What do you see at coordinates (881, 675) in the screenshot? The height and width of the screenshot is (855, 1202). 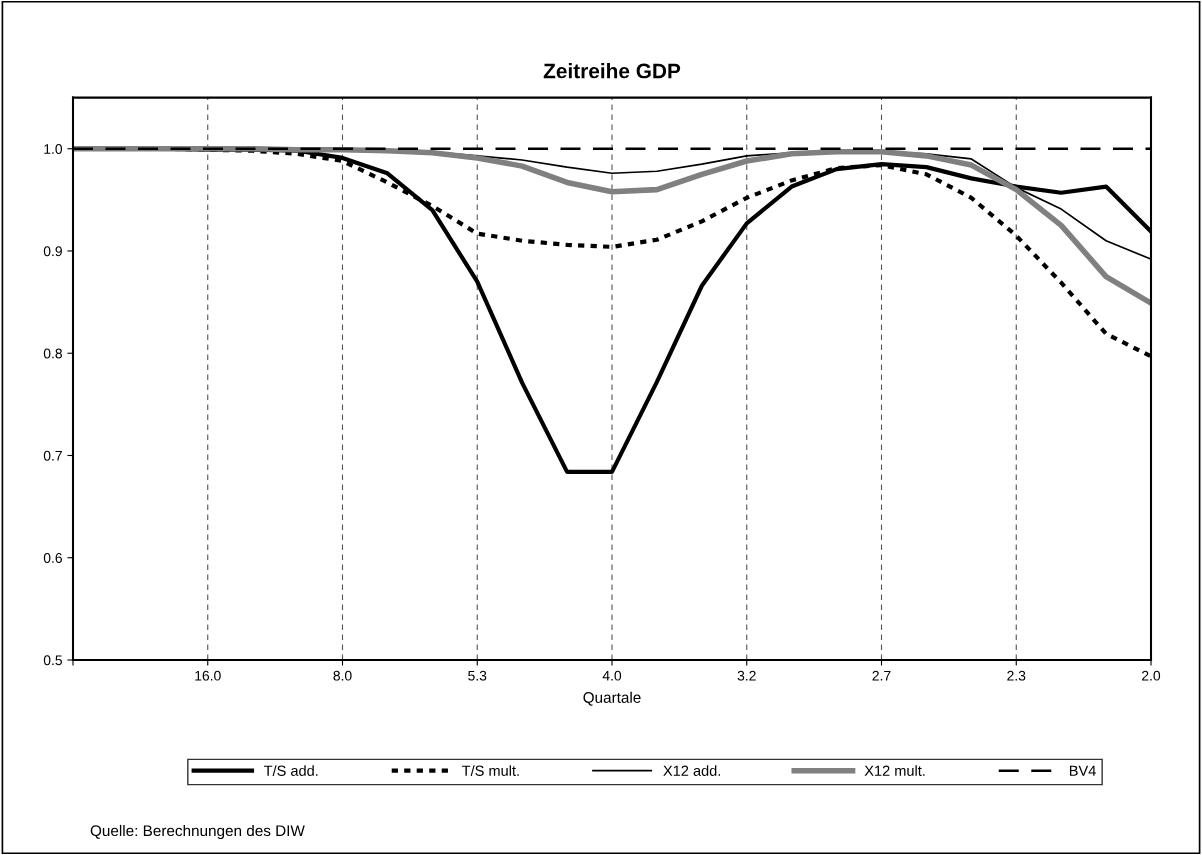 I see `x-tick-label: 2.7` at bounding box center [881, 675].